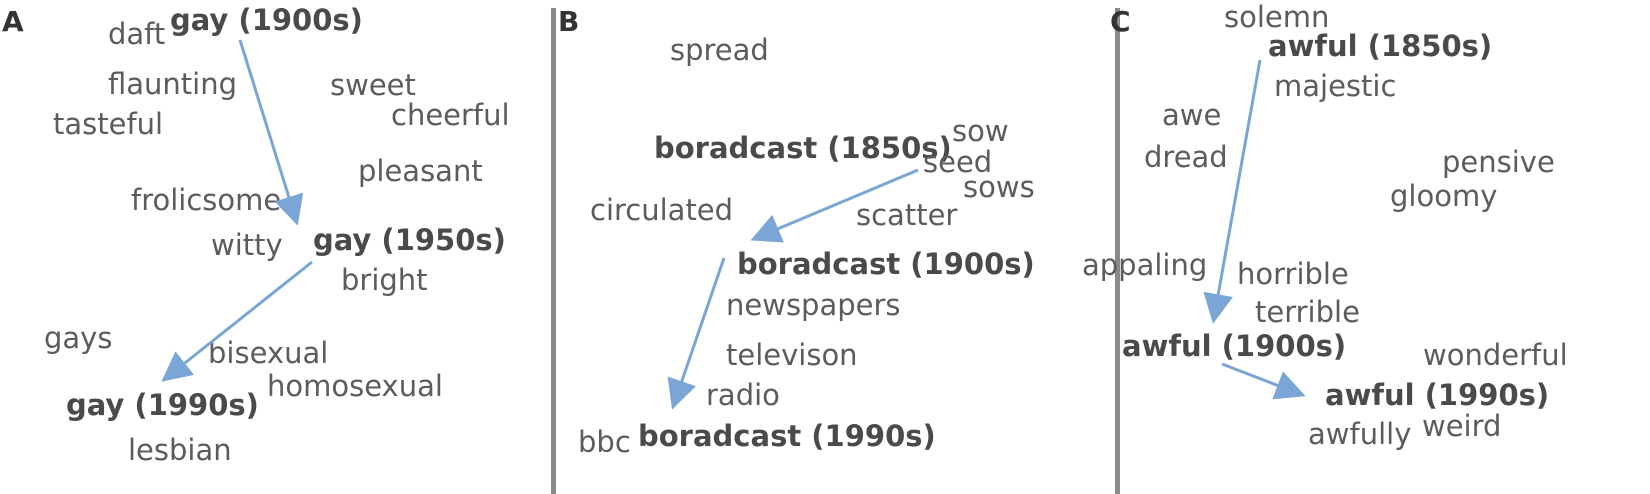 This screenshot has width=1650, height=494. Describe the element at coordinates (1380, 46) in the screenshot. I see `key-word: awful (1850s)` at that location.